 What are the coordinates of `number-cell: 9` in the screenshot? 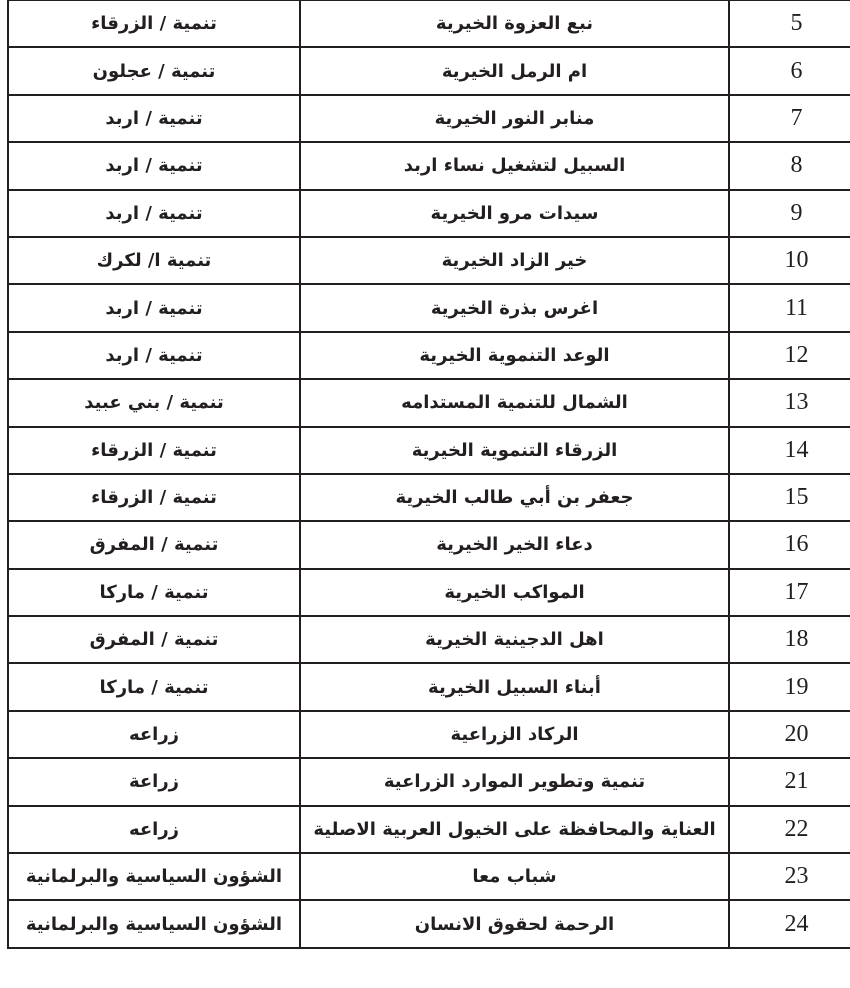 It's located at (789, 213).